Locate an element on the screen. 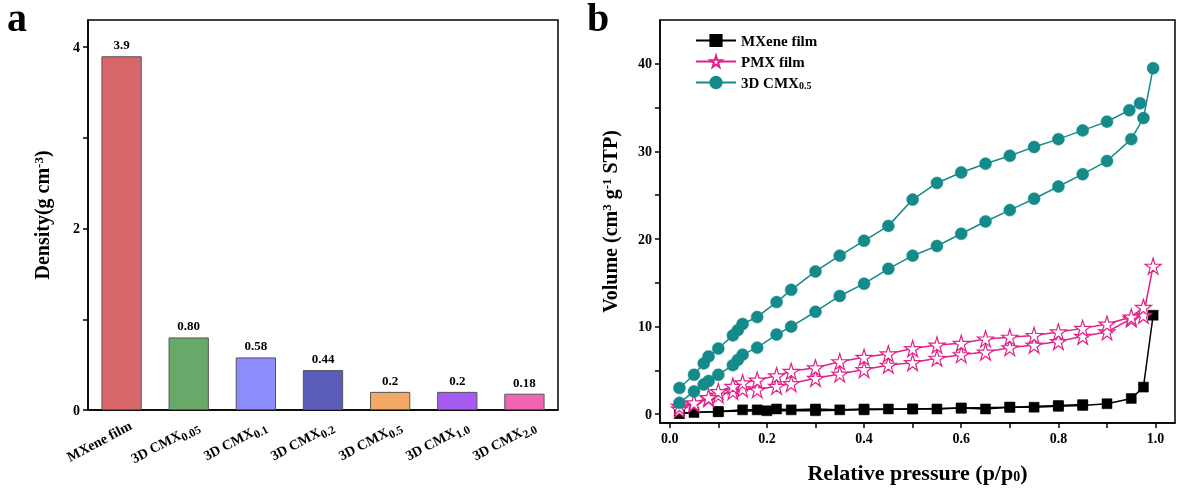  data-label: 3.9 is located at coordinates (122, 45).